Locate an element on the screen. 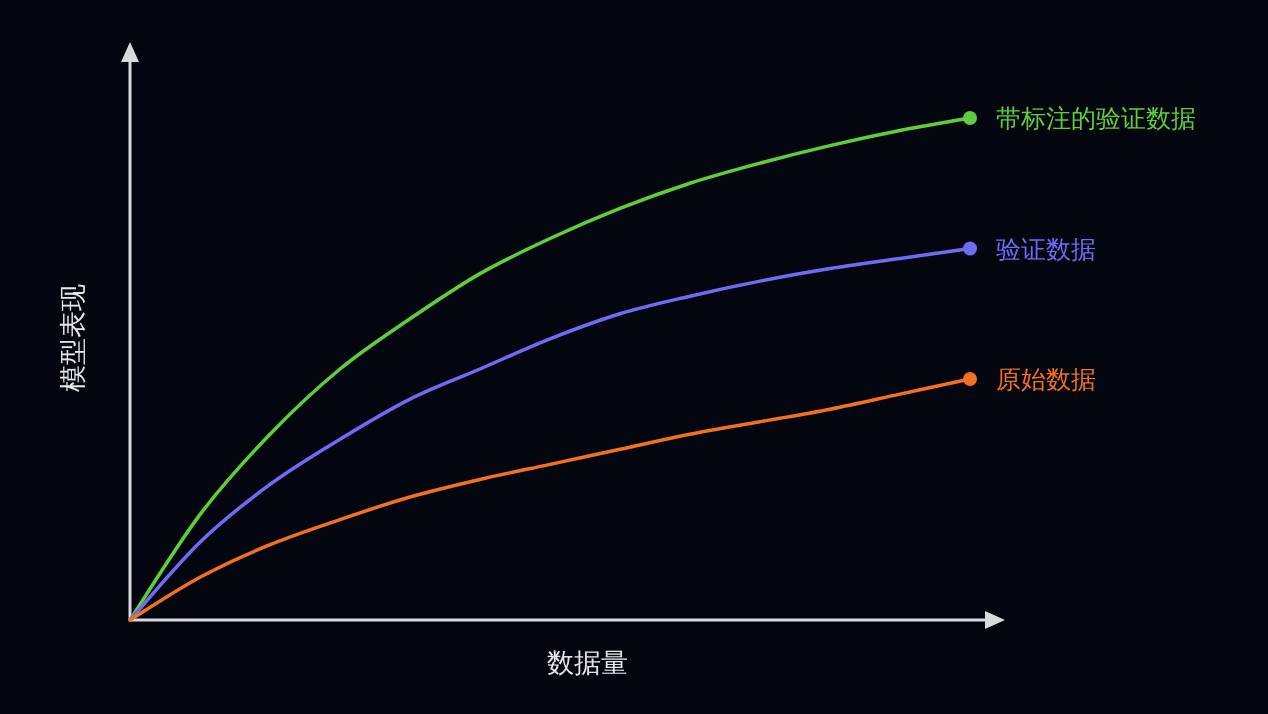  series-label: 验证数据 is located at coordinates (1046, 249).